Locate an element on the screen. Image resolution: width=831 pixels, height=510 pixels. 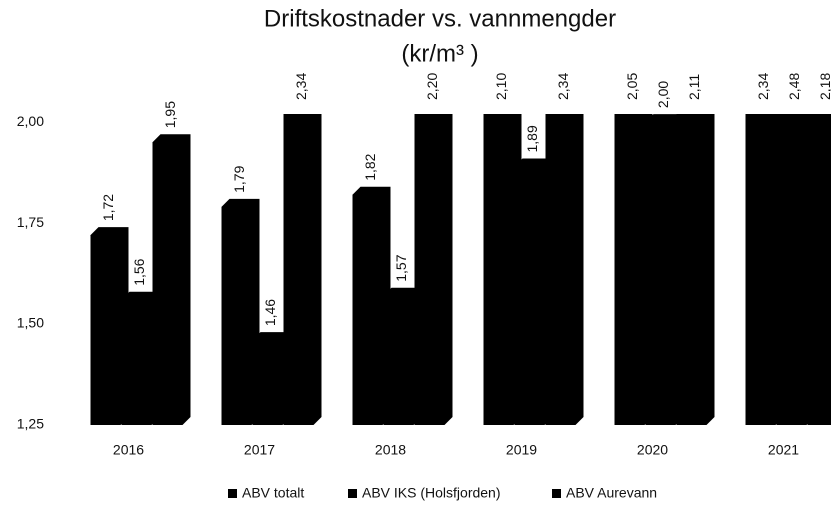
x-tick-label: 2021 is located at coordinates (783, 450).